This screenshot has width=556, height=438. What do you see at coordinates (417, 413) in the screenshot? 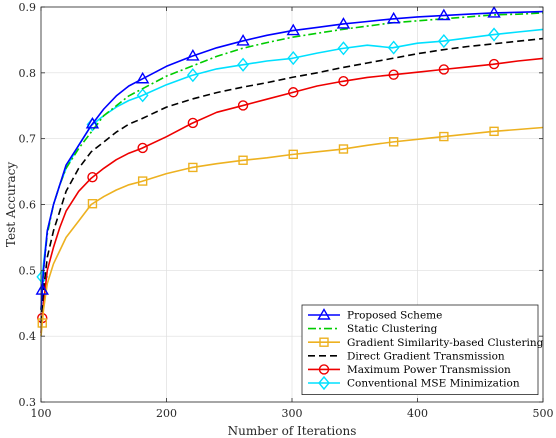
I see `x-tick-label: 400` at bounding box center [417, 413].